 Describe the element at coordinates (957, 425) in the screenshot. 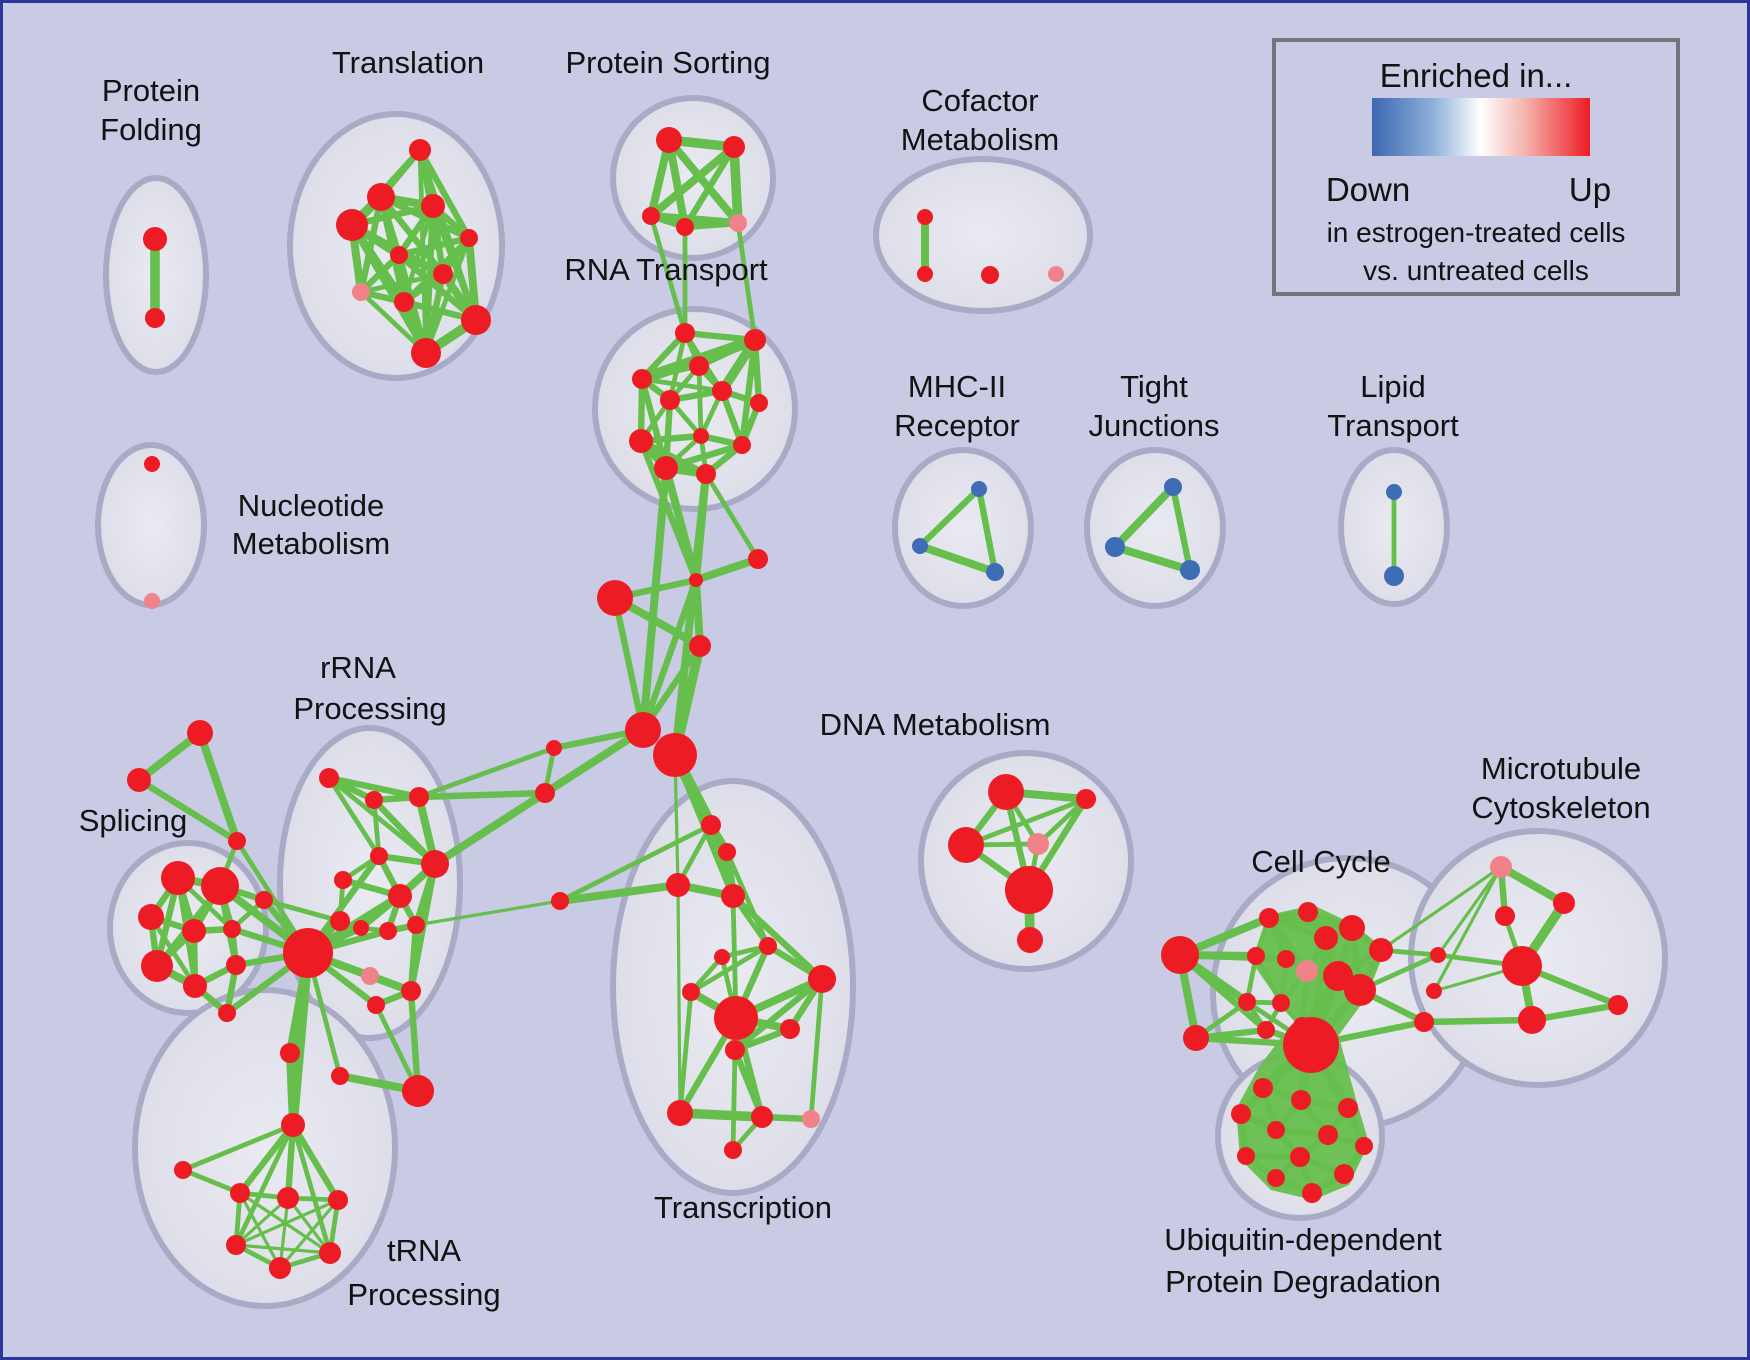

I see `cluster-label: Receptor` at that location.